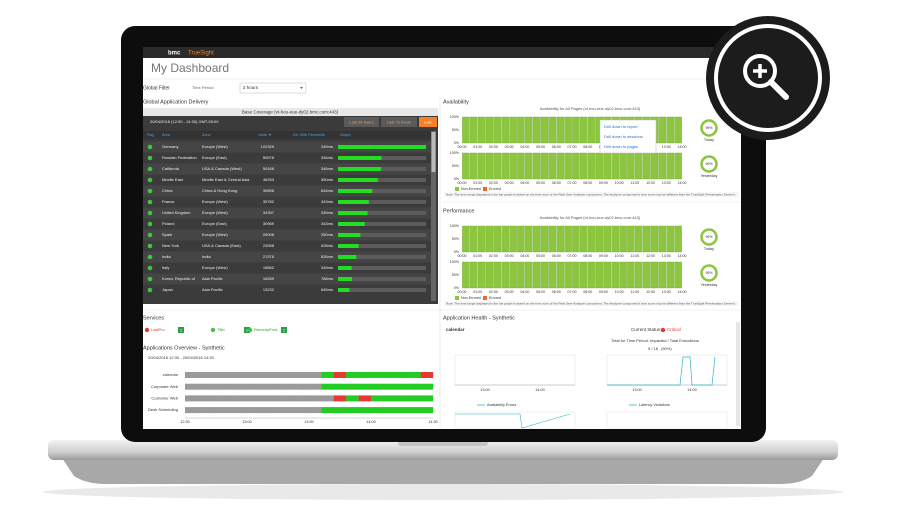  Describe the element at coordinates (623, 136) in the screenshot. I see `drill-menu-item: Drill down to sessions` at that location.